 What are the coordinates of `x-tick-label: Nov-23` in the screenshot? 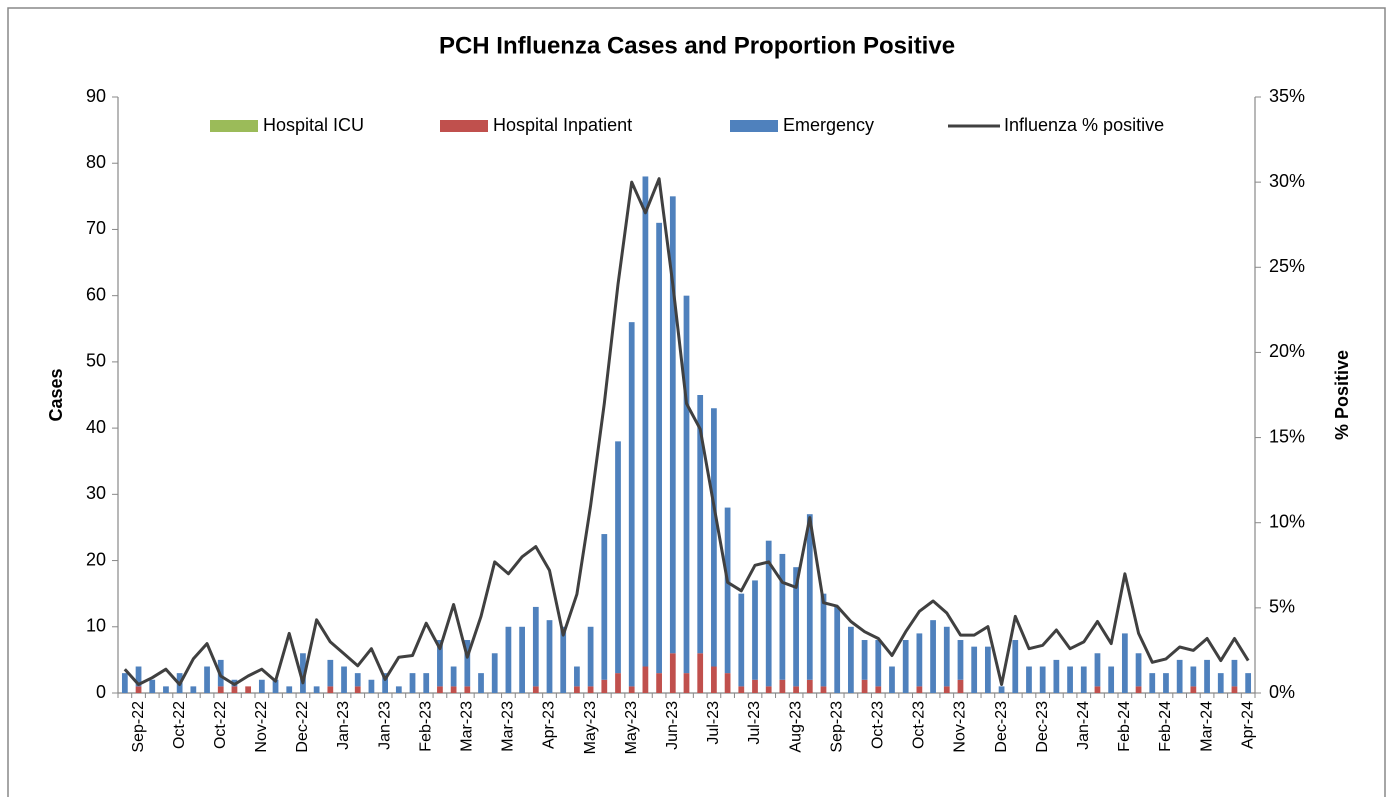 It's located at (960, 727).